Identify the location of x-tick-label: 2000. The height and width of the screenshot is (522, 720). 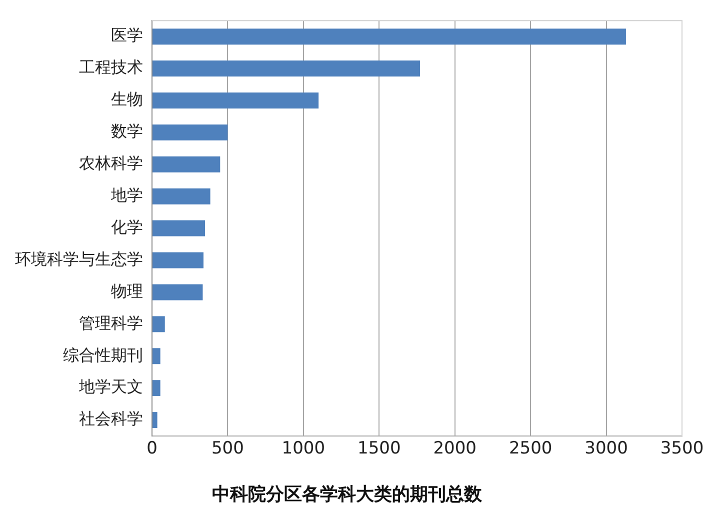
(454, 448).